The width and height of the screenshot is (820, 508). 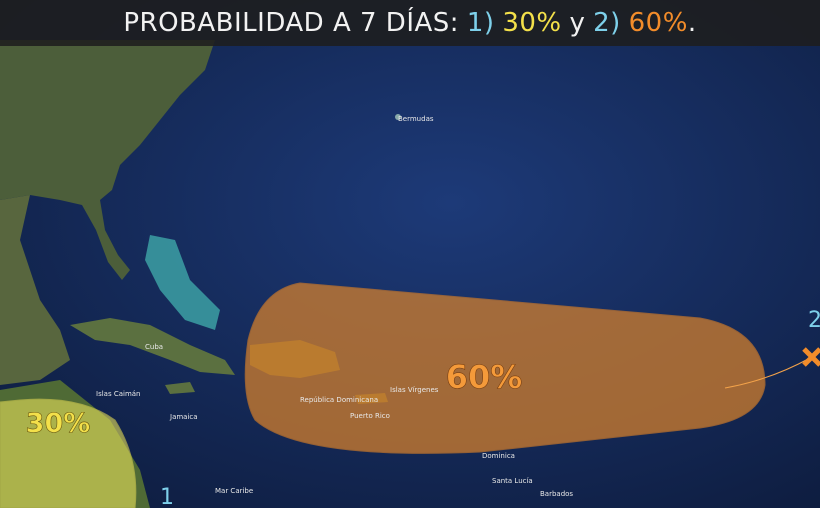 What do you see at coordinates (767, 373) in the screenshot?
I see `track-line` at bounding box center [767, 373].